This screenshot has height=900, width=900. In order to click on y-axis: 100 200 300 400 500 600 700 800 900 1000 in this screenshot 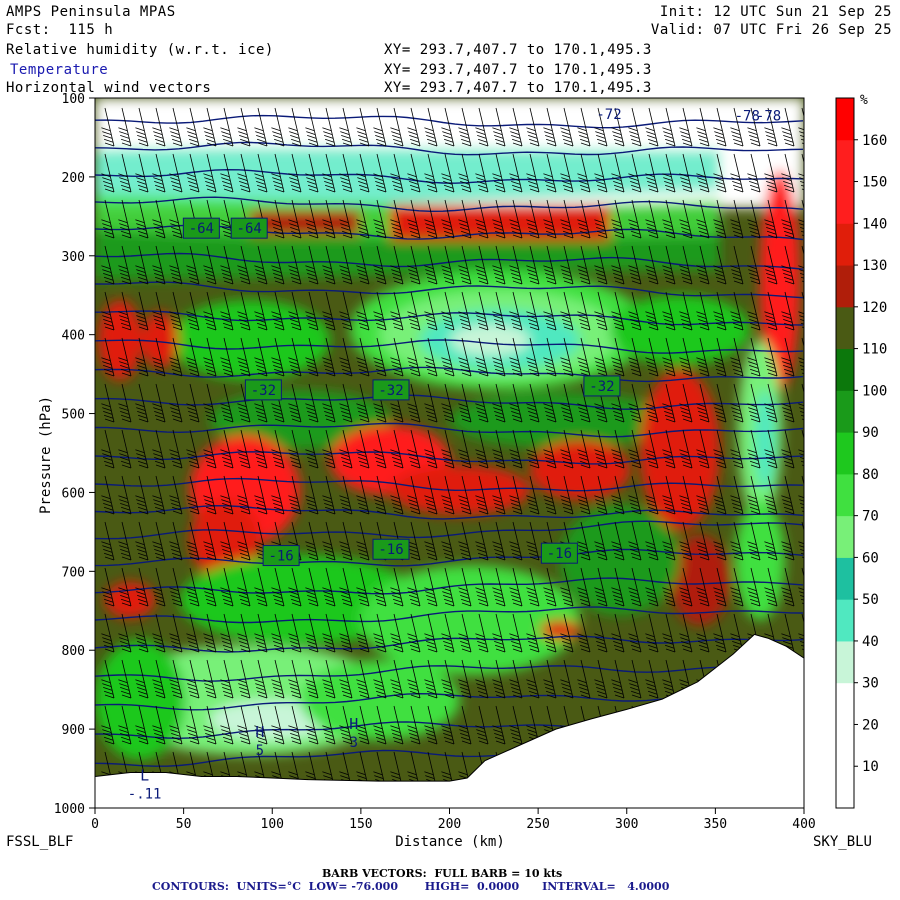, I will do `click(74, 454)`.